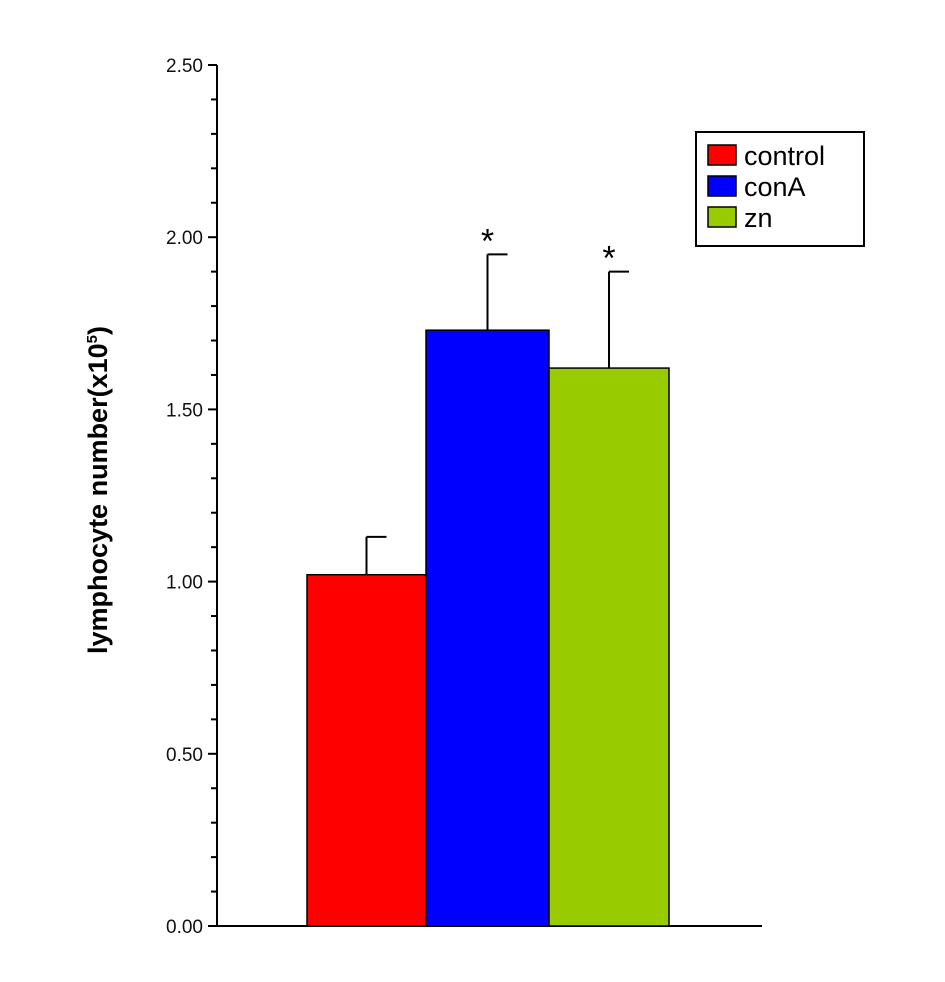 The image size is (945, 982). I want to click on legend-swatch-control, so click(722, 155).